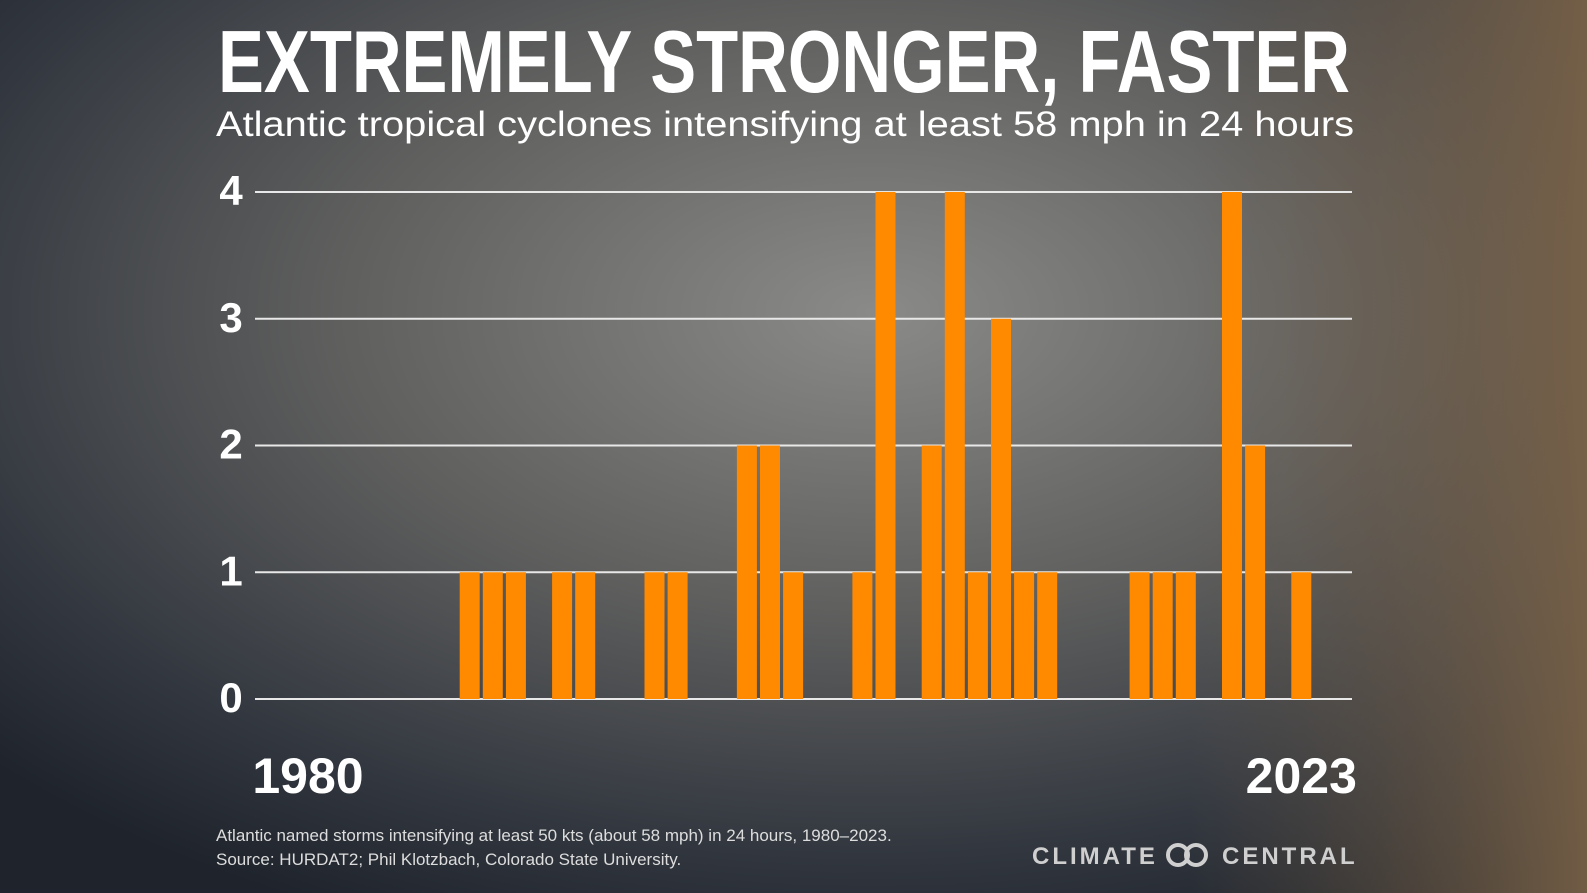 The height and width of the screenshot is (893, 1587). What do you see at coordinates (230, 444) in the screenshot?
I see `y-tick-label: 2` at bounding box center [230, 444].